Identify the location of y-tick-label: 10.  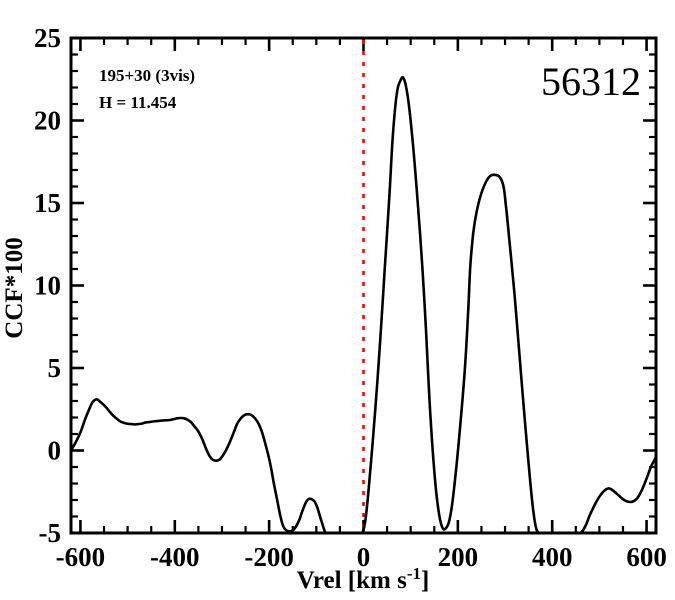
(47, 286).